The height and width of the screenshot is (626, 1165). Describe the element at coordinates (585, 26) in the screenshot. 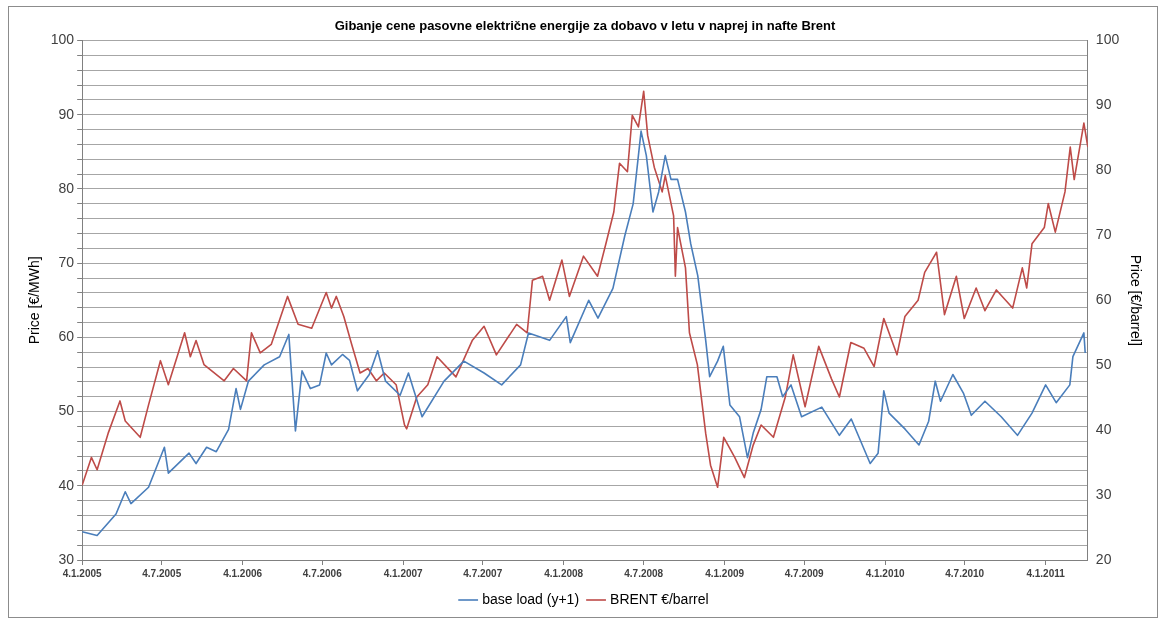

I see `chart-title: Gibanje cene pasovne električne energije za dobavo v letu v naprej in nafte Brent` at that location.